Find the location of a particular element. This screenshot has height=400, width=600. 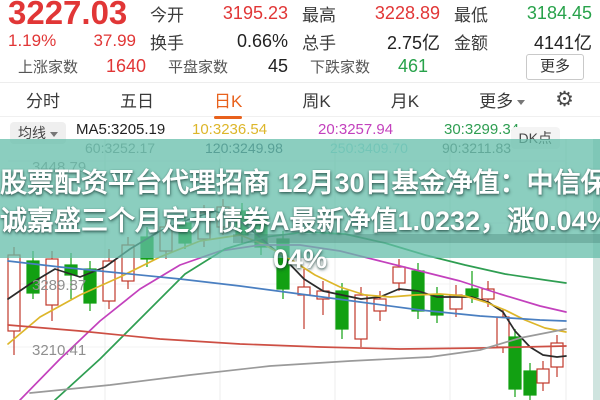

stat-value: 3184.45 is located at coordinates (559, 13).